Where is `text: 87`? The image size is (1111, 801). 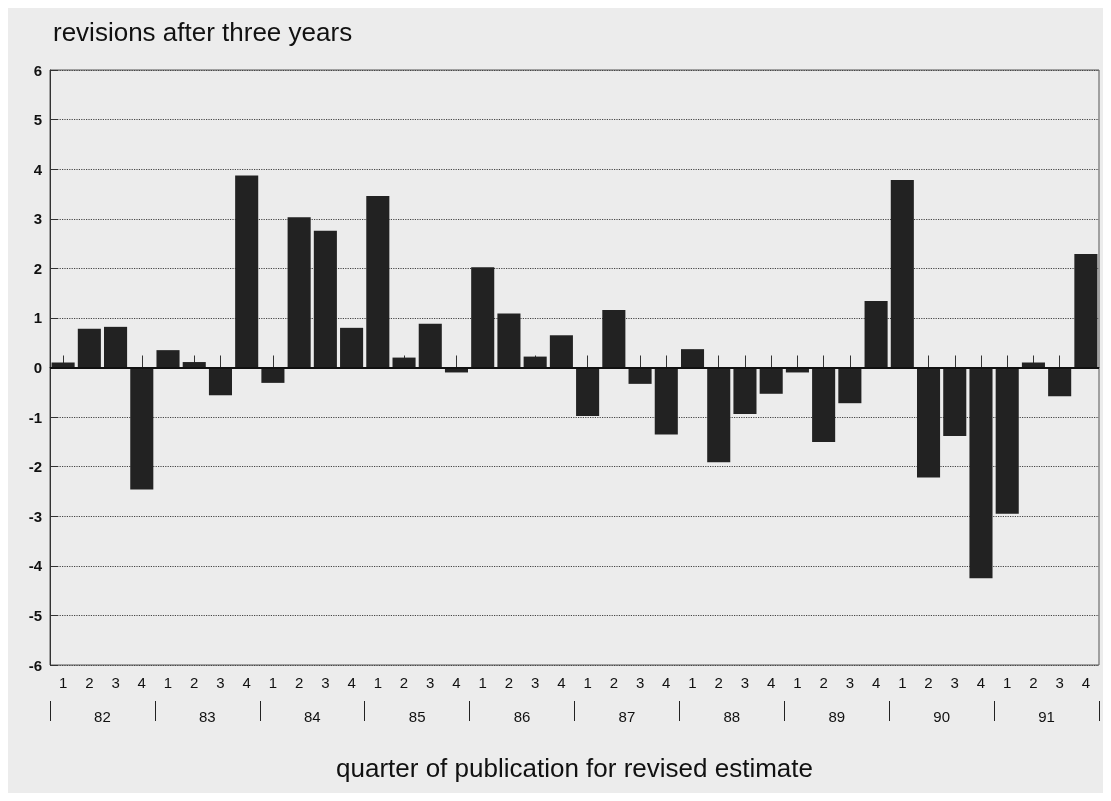 text: 87 is located at coordinates (627, 716).